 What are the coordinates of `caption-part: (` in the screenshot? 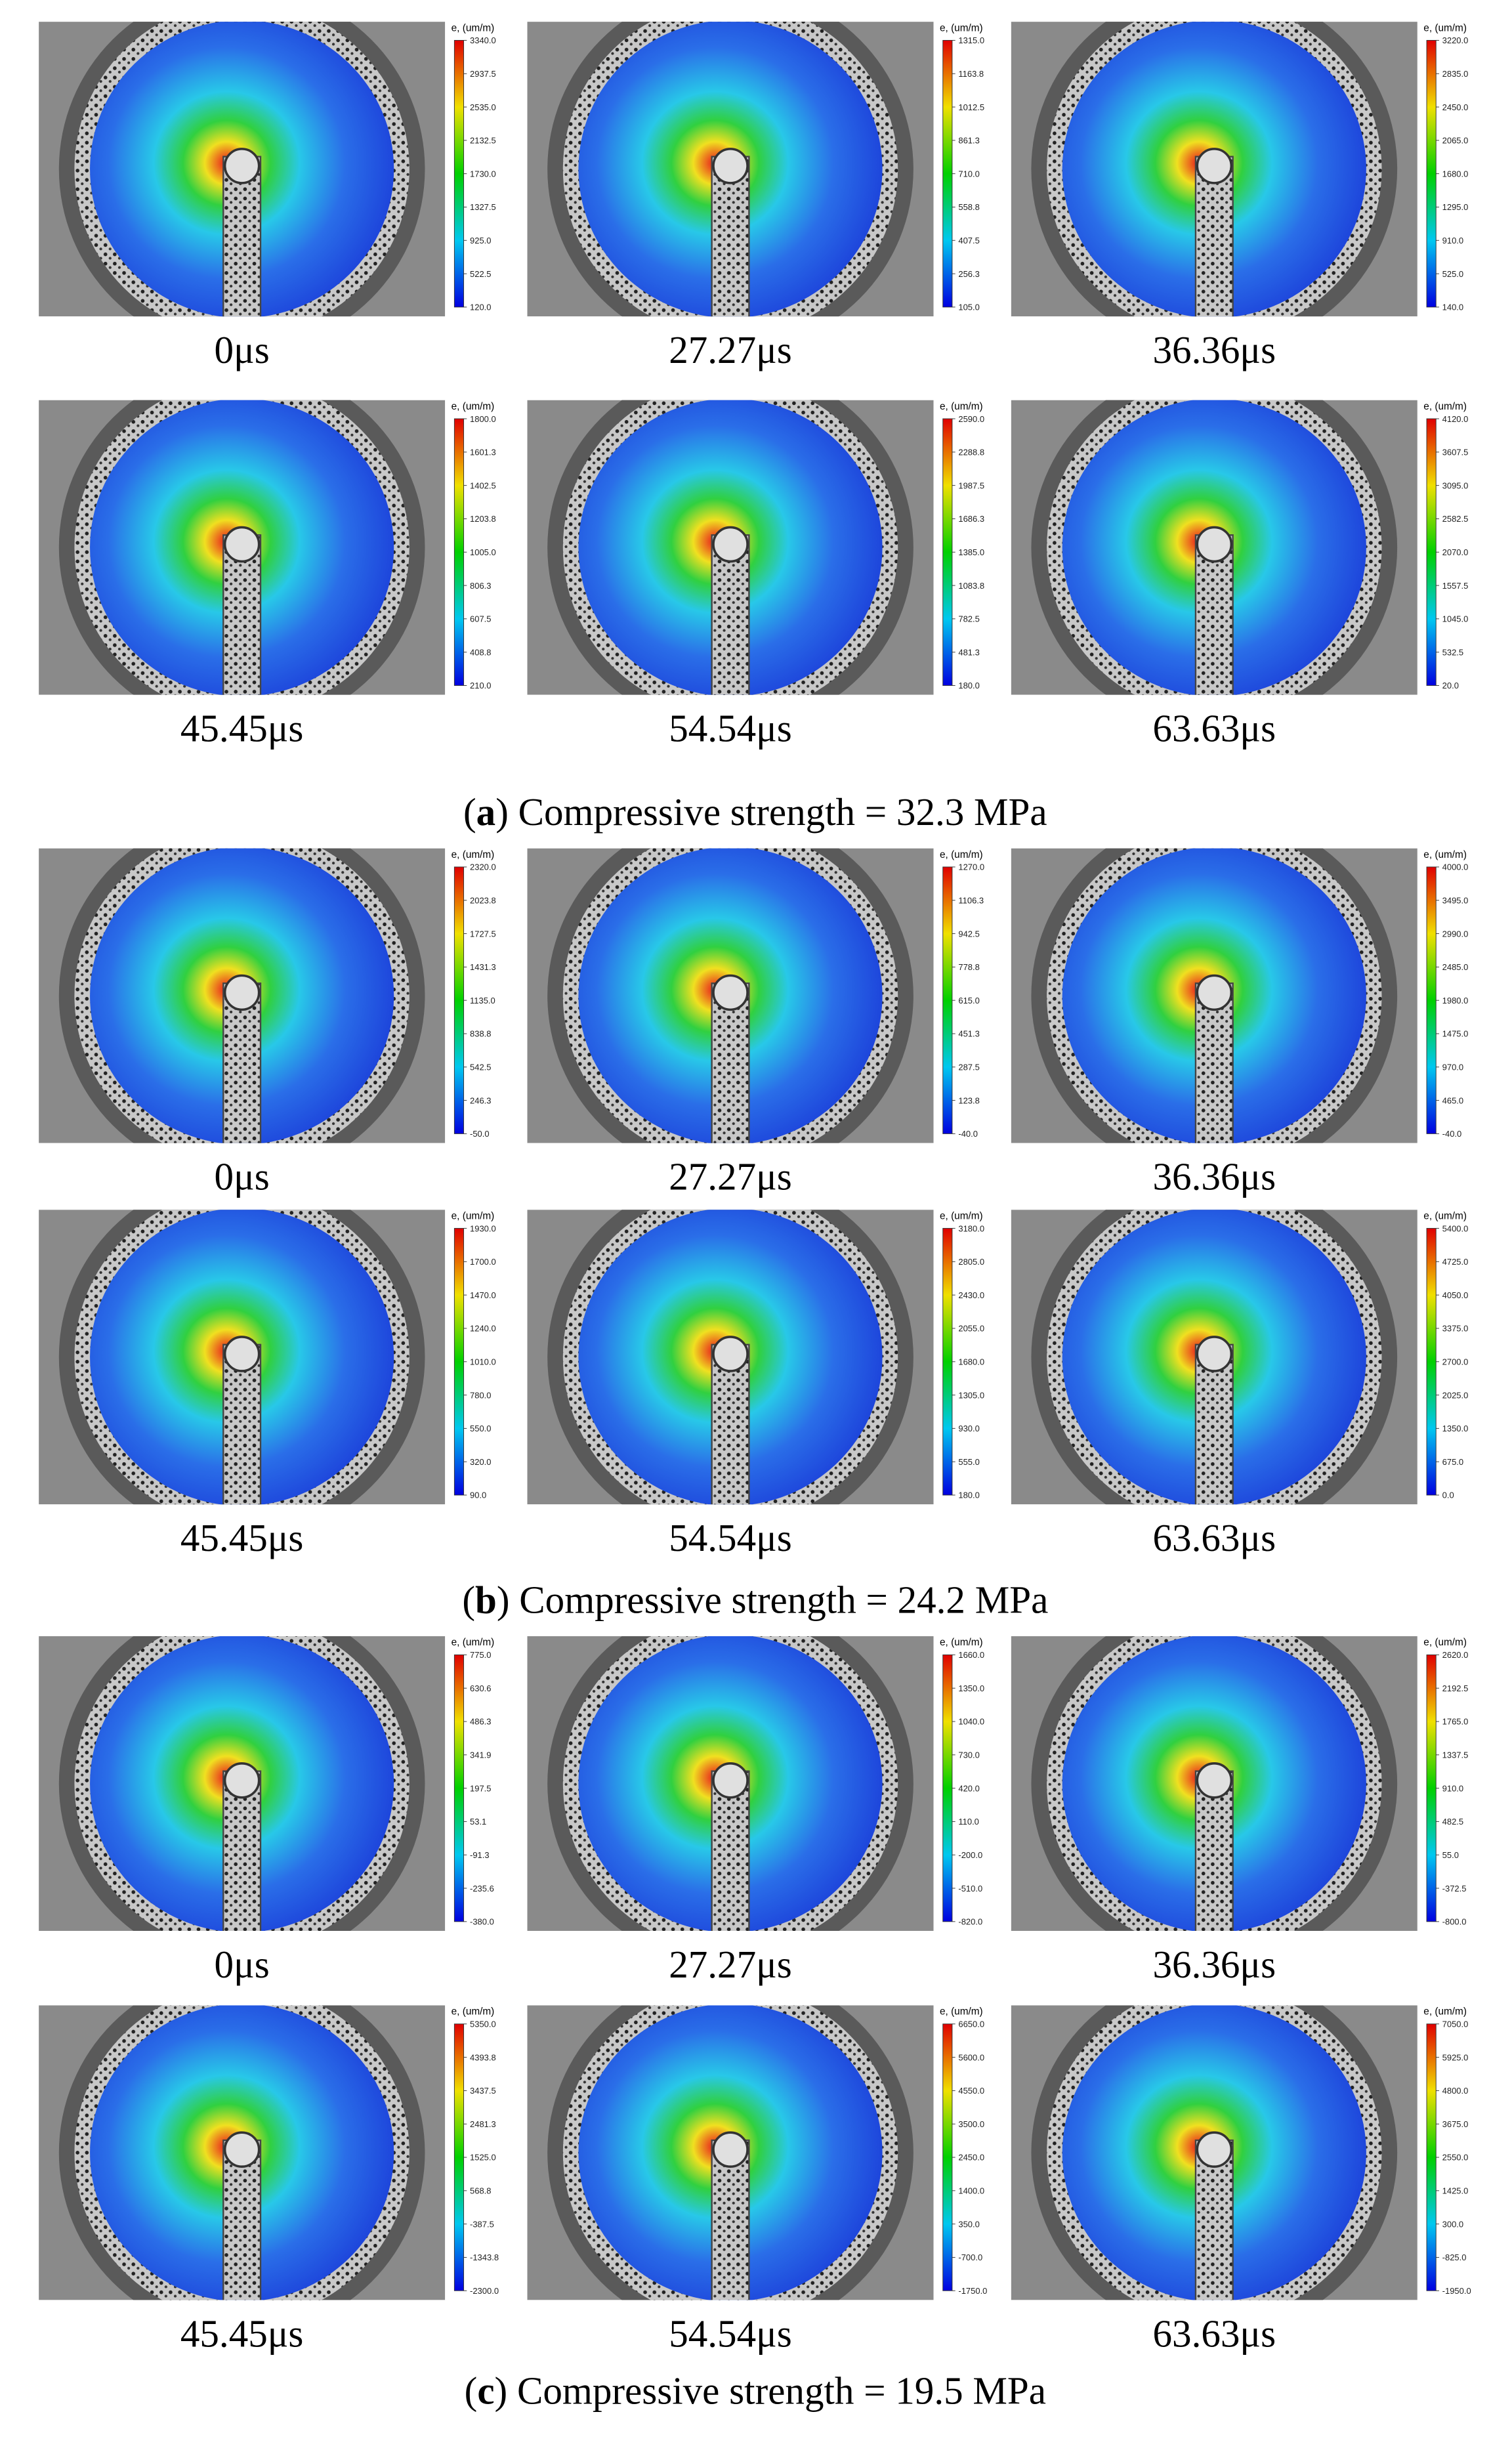 It's located at (469, 812).